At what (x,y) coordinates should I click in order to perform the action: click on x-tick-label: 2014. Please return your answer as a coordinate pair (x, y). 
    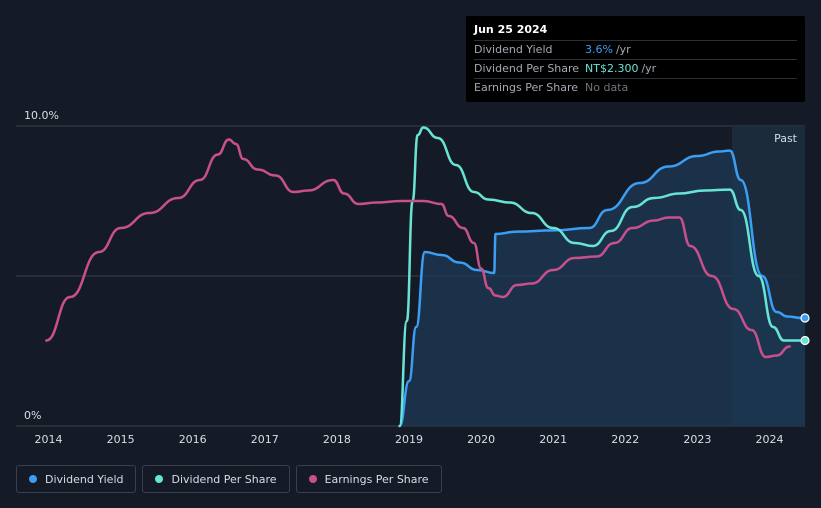
    Looking at the image, I should click on (49, 439).